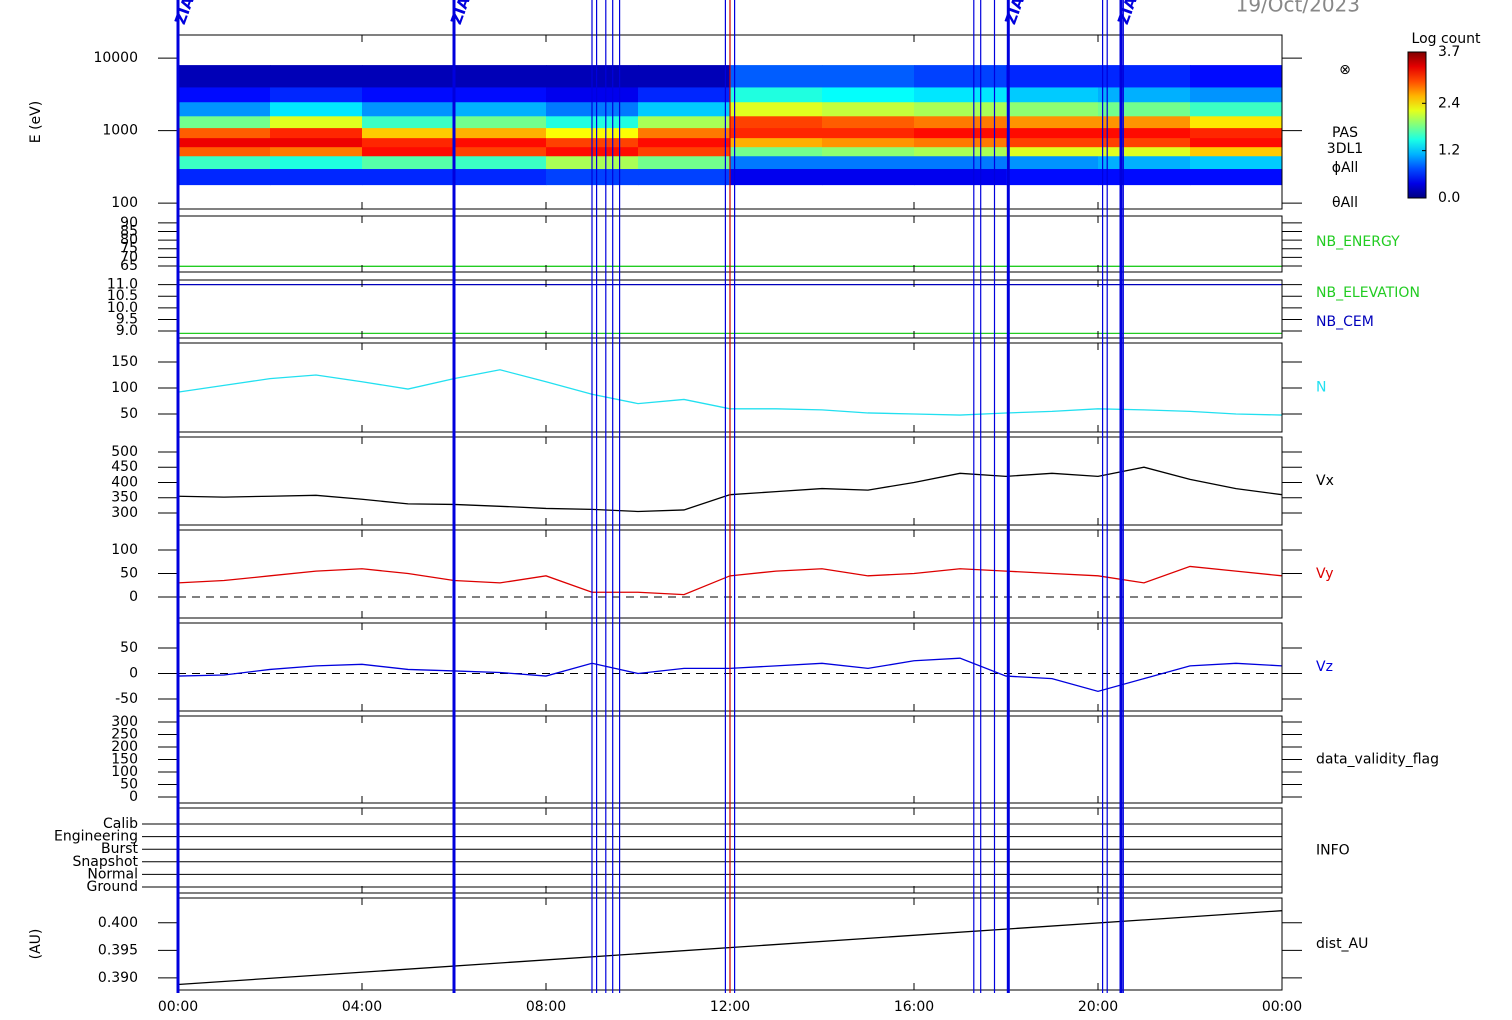 Image resolution: width=1512 pixels, height=1020 pixels. I want to click on legend-label: Vy, so click(1325, 574).